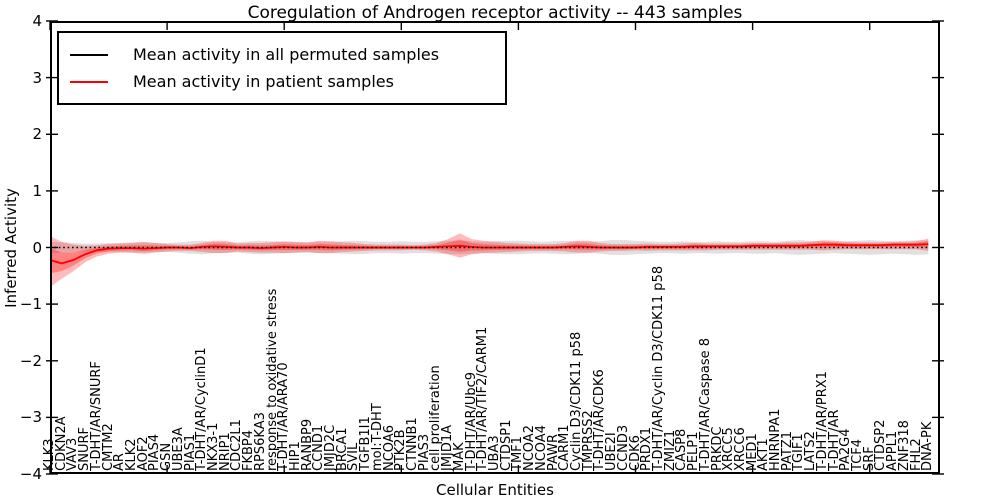  Describe the element at coordinates (89, 81) in the screenshot. I see `legend-line-sample-red` at that location.